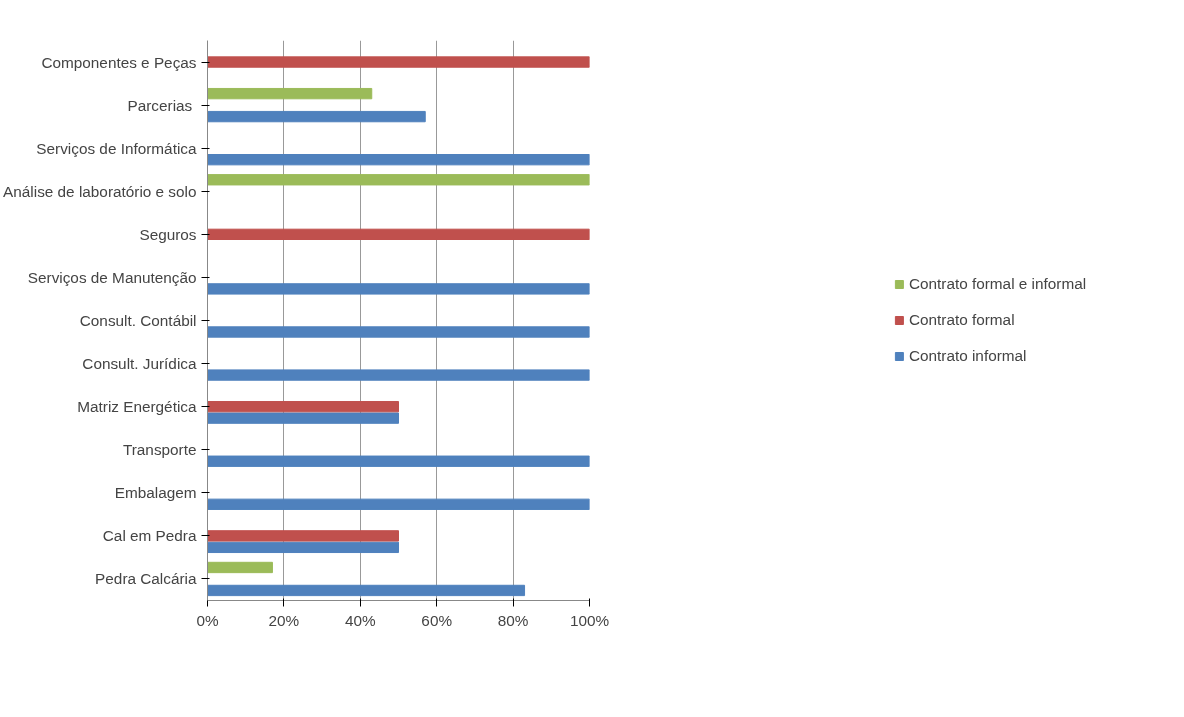 Image resolution: width=1184 pixels, height=717 pixels. What do you see at coordinates (168, 234) in the screenshot?
I see `y-tick-label: Seguros` at bounding box center [168, 234].